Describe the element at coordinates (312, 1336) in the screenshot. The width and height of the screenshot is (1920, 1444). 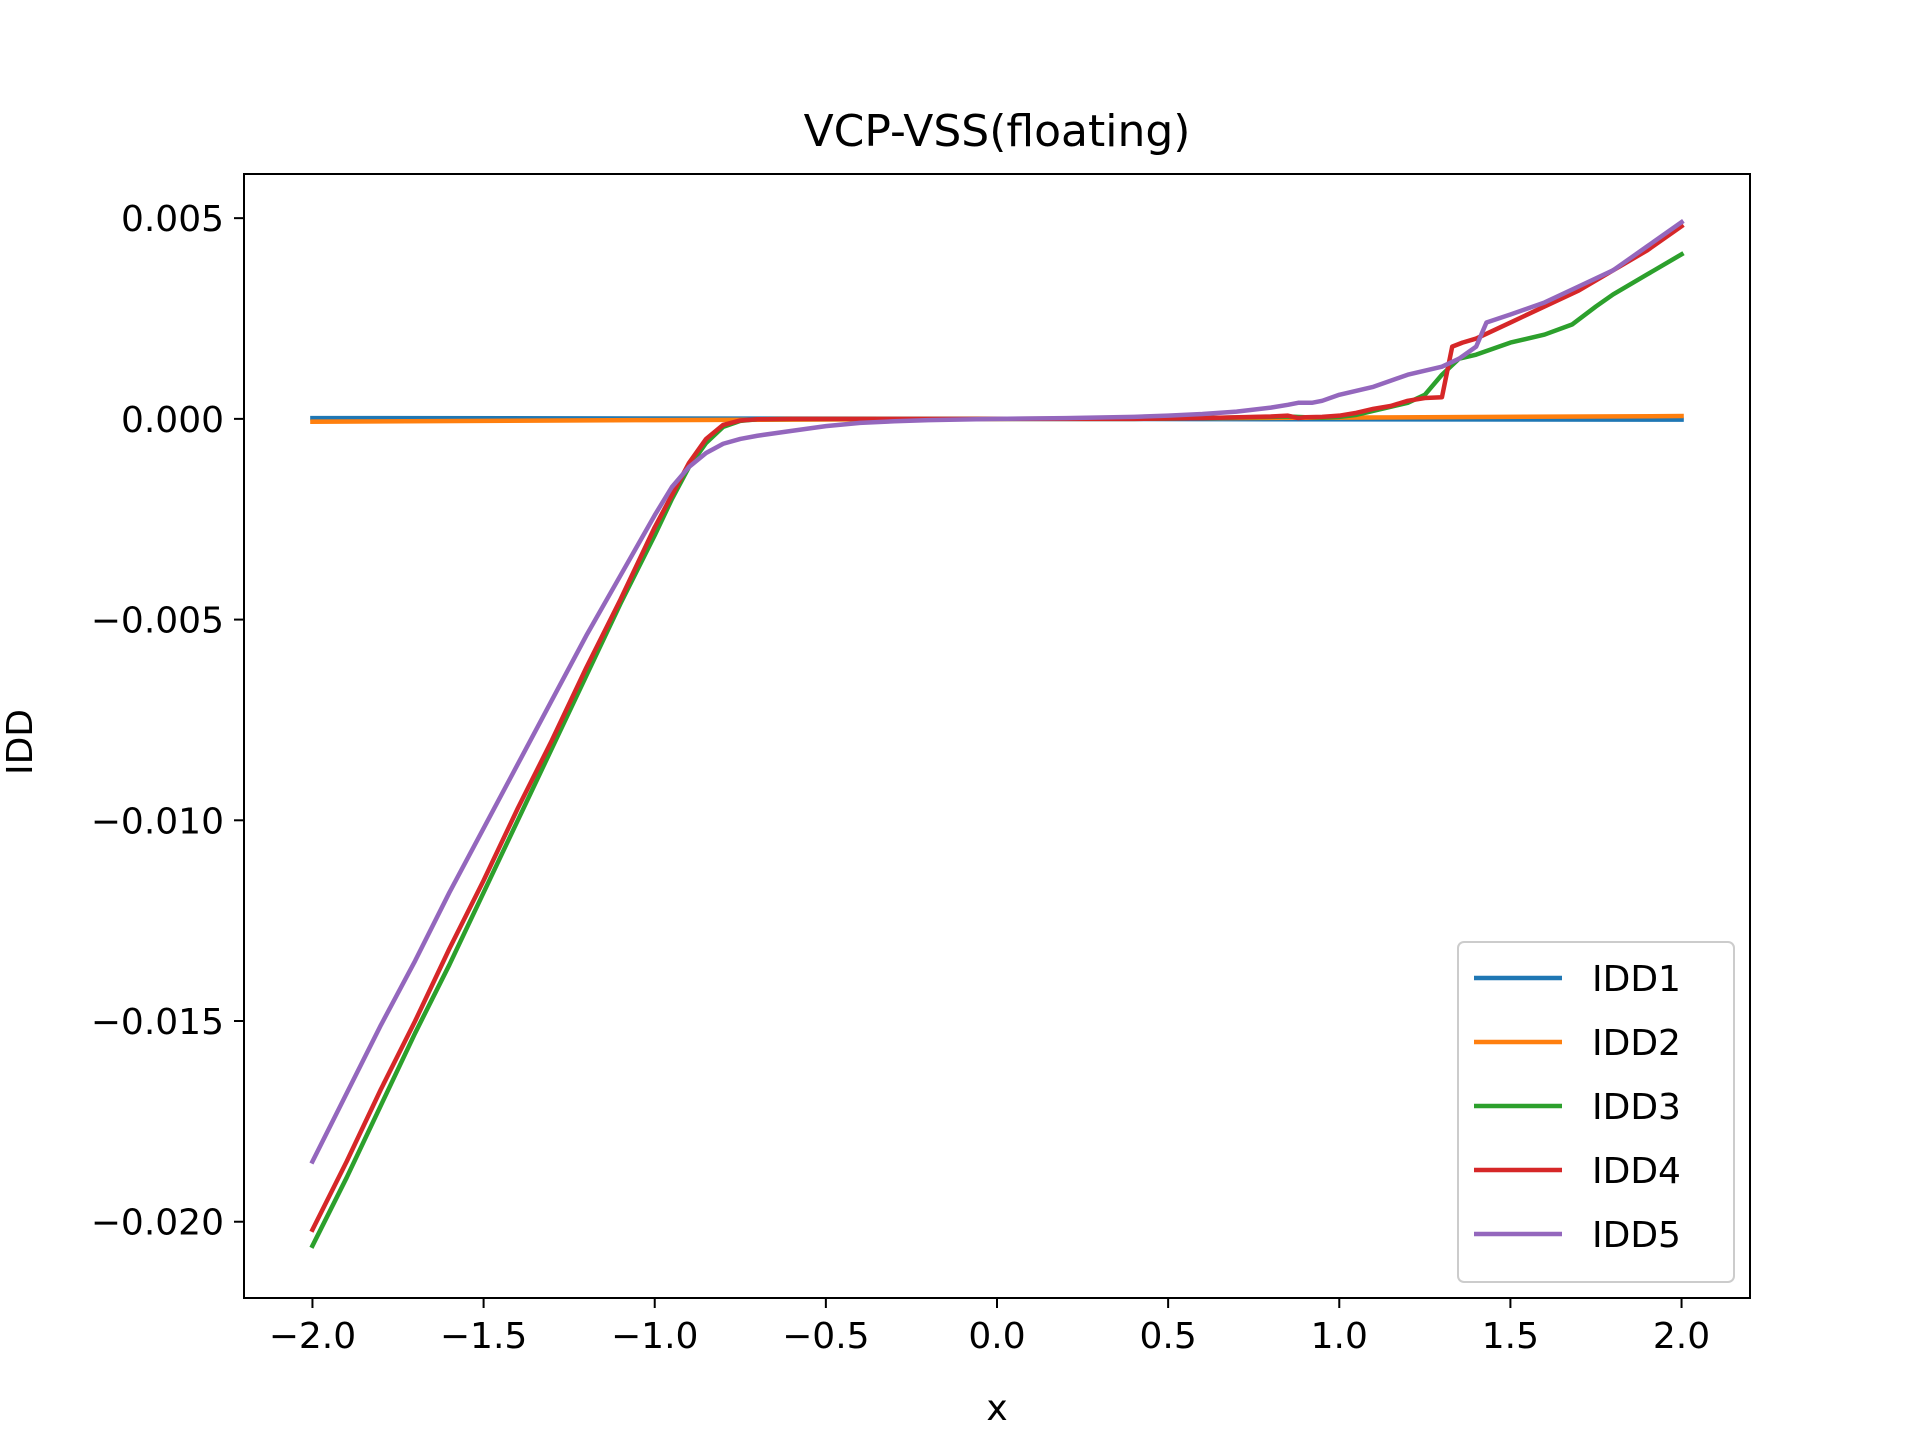
I see `x-tick-label: −2.0` at that location.